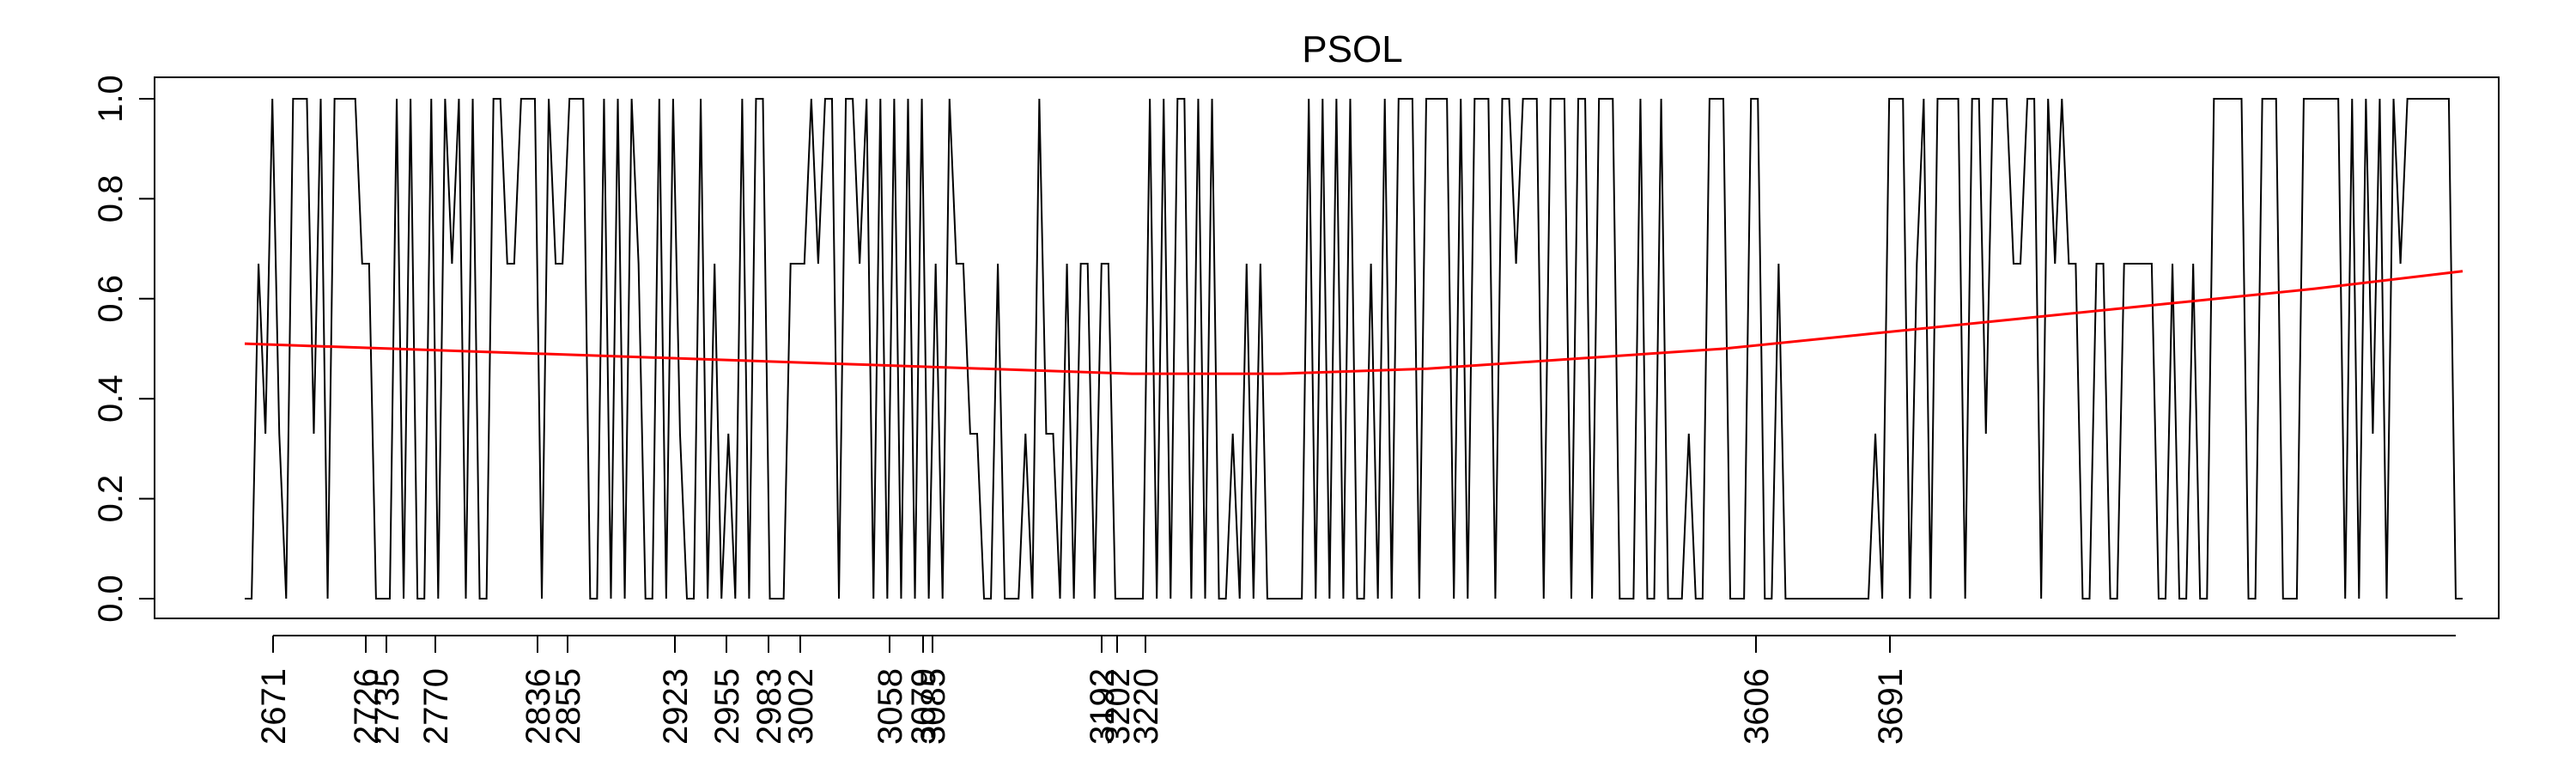 The width and height of the screenshot is (2576, 773). Describe the element at coordinates (111, 99) in the screenshot. I see `y-tick-label: 1.0` at that location.